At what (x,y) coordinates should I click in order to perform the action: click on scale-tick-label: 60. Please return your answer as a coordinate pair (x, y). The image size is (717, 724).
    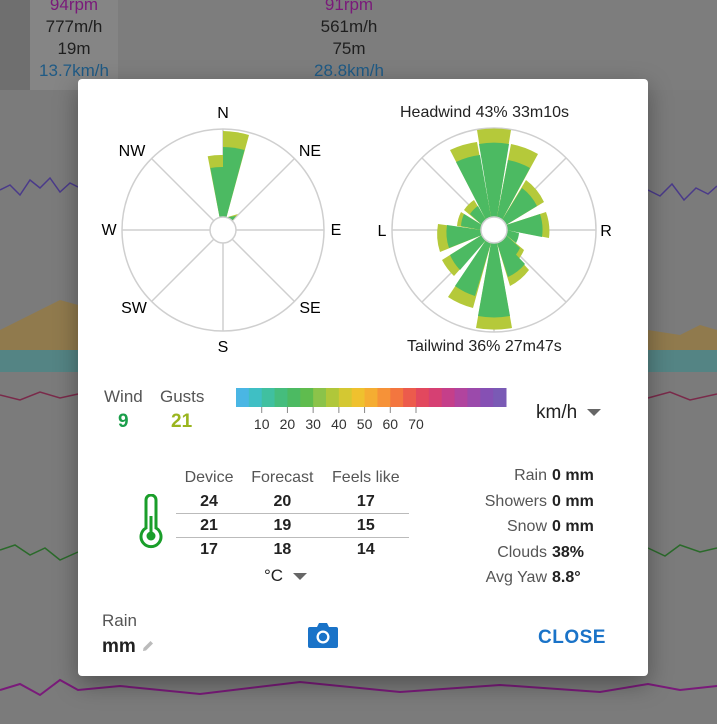
    Looking at the image, I should click on (390, 424).